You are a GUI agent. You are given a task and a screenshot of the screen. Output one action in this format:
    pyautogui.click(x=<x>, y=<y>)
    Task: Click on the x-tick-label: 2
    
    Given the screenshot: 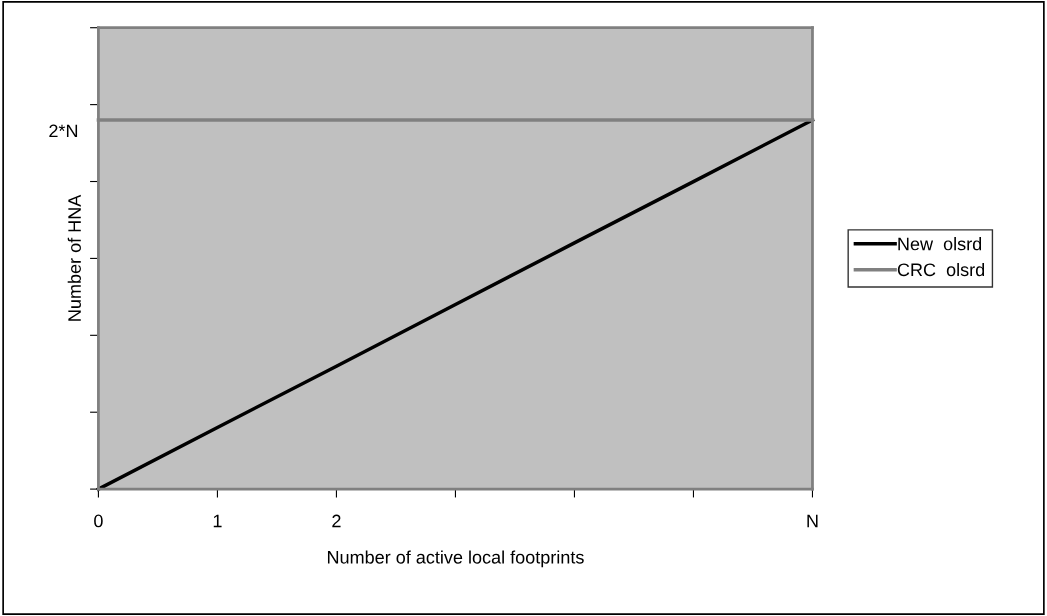 What is the action you would take?
    pyautogui.click(x=336, y=521)
    